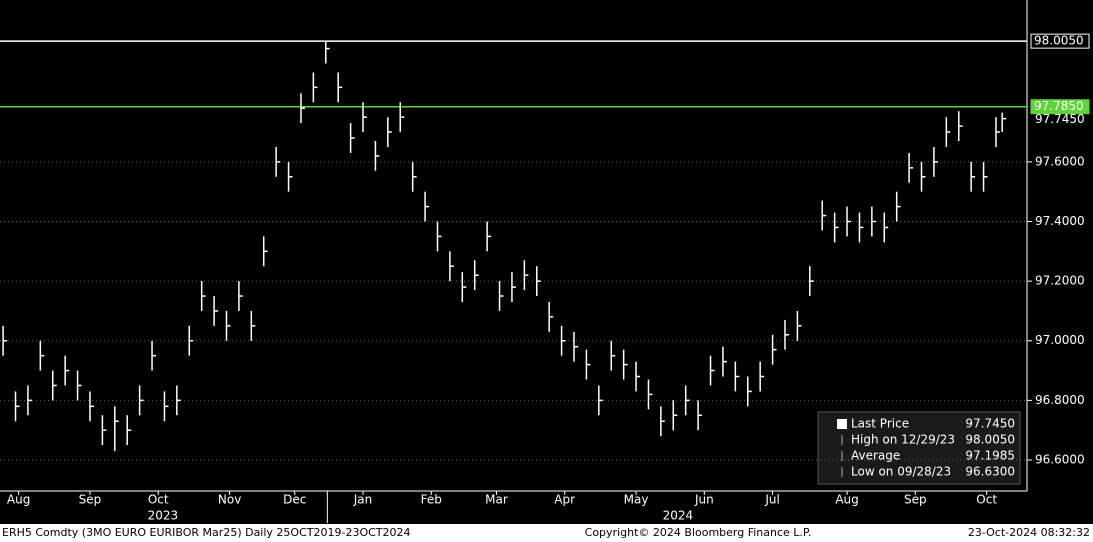 The image size is (1093, 542). What do you see at coordinates (678, 516) in the screenshot?
I see `year-label: 2024` at bounding box center [678, 516].